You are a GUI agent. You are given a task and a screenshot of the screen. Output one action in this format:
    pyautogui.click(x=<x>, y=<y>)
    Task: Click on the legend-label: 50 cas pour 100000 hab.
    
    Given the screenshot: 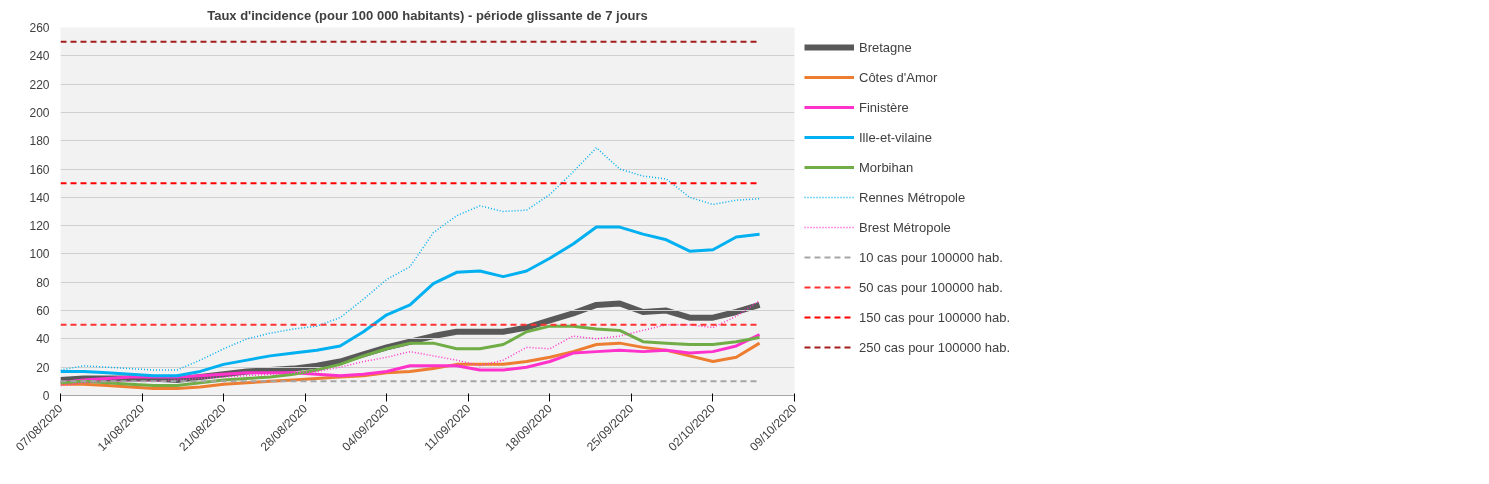 What is the action you would take?
    pyautogui.click(x=931, y=287)
    